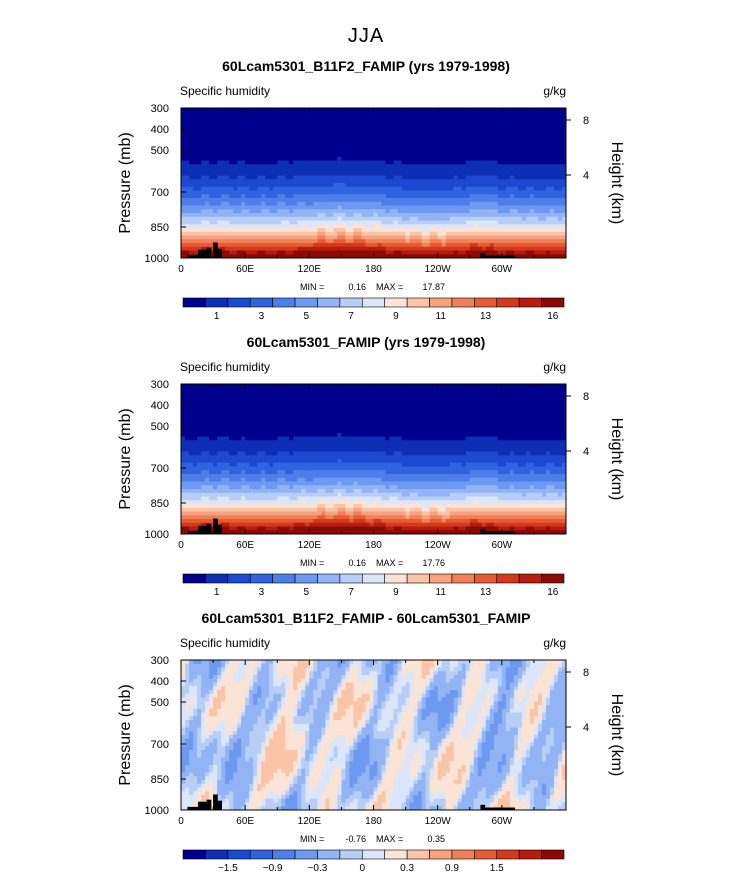  What do you see at coordinates (160, 109) in the screenshot?
I see `y-tick-label: 300` at bounding box center [160, 109].